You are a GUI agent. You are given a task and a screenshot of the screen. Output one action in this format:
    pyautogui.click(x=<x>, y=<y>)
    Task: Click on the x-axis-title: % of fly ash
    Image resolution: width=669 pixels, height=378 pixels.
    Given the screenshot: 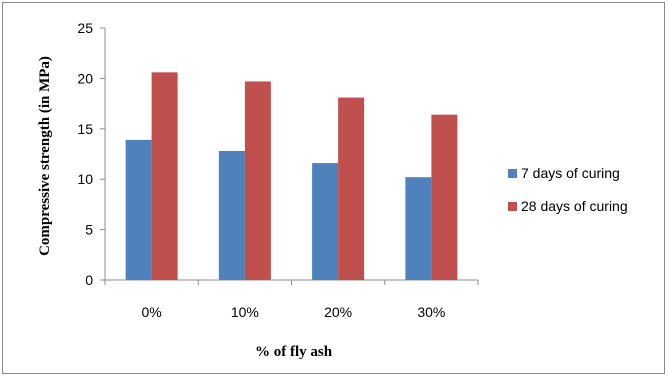 What is the action you would take?
    pyautogui.click(x=294, y=352)
    